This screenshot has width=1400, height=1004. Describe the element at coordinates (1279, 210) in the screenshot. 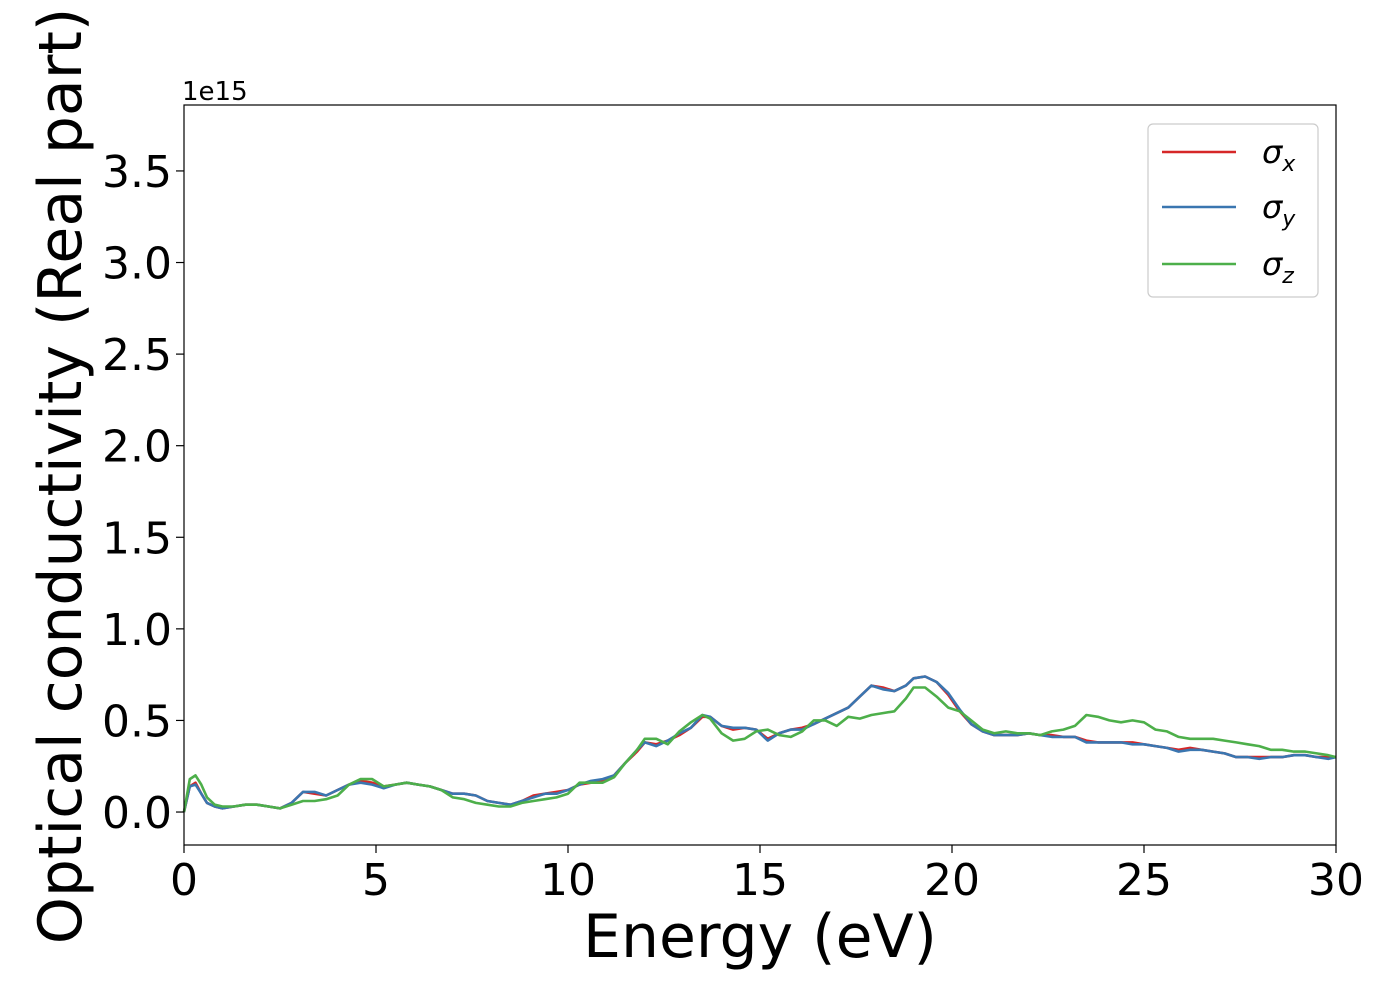

I see `legend-label-2: σy` at that location.